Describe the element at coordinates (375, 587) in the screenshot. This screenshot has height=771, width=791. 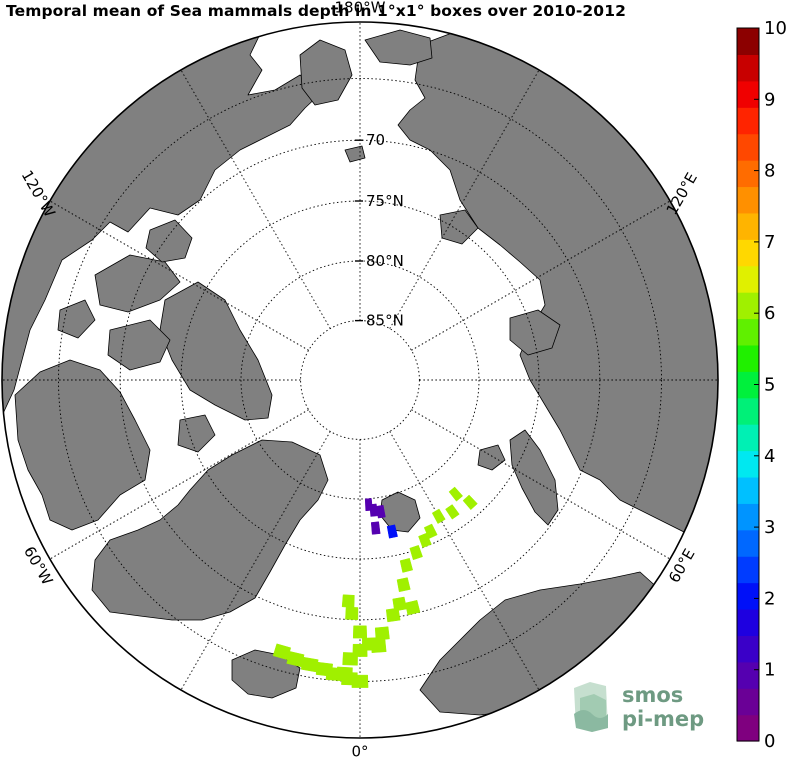
I see `observation-boxes` at that location.